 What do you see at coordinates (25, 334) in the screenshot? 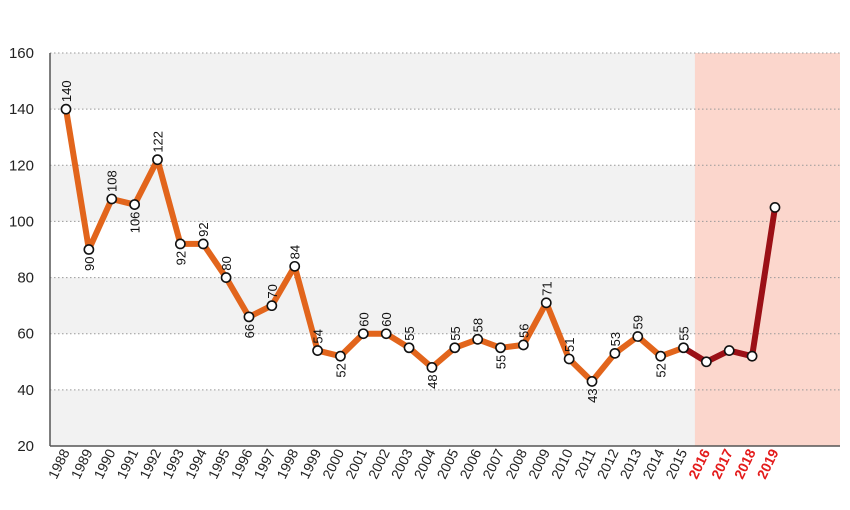
I see `y-tick-label: 60` at bounding box center [25, 334].